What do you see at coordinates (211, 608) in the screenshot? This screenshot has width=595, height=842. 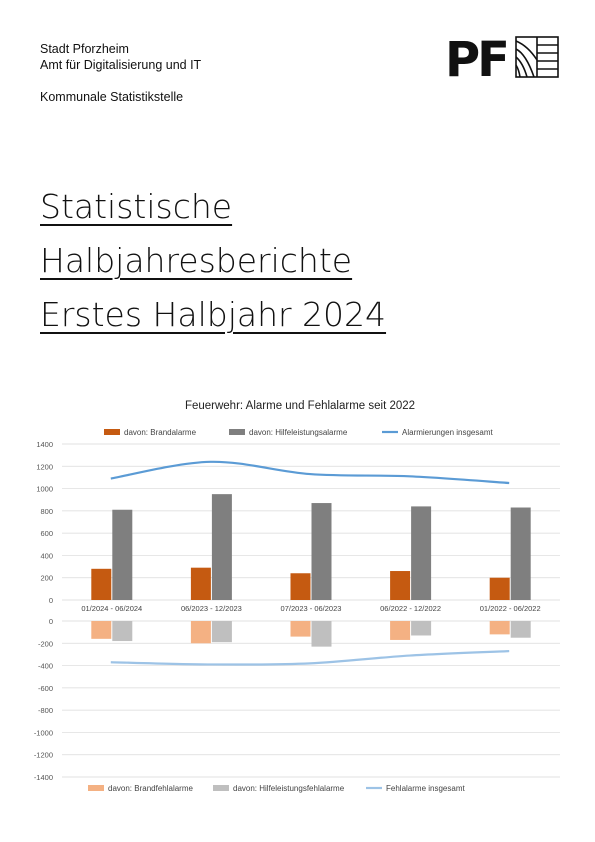 I see `category-label: 06/2023 - 12/2023` at bounding box center [211, 608].